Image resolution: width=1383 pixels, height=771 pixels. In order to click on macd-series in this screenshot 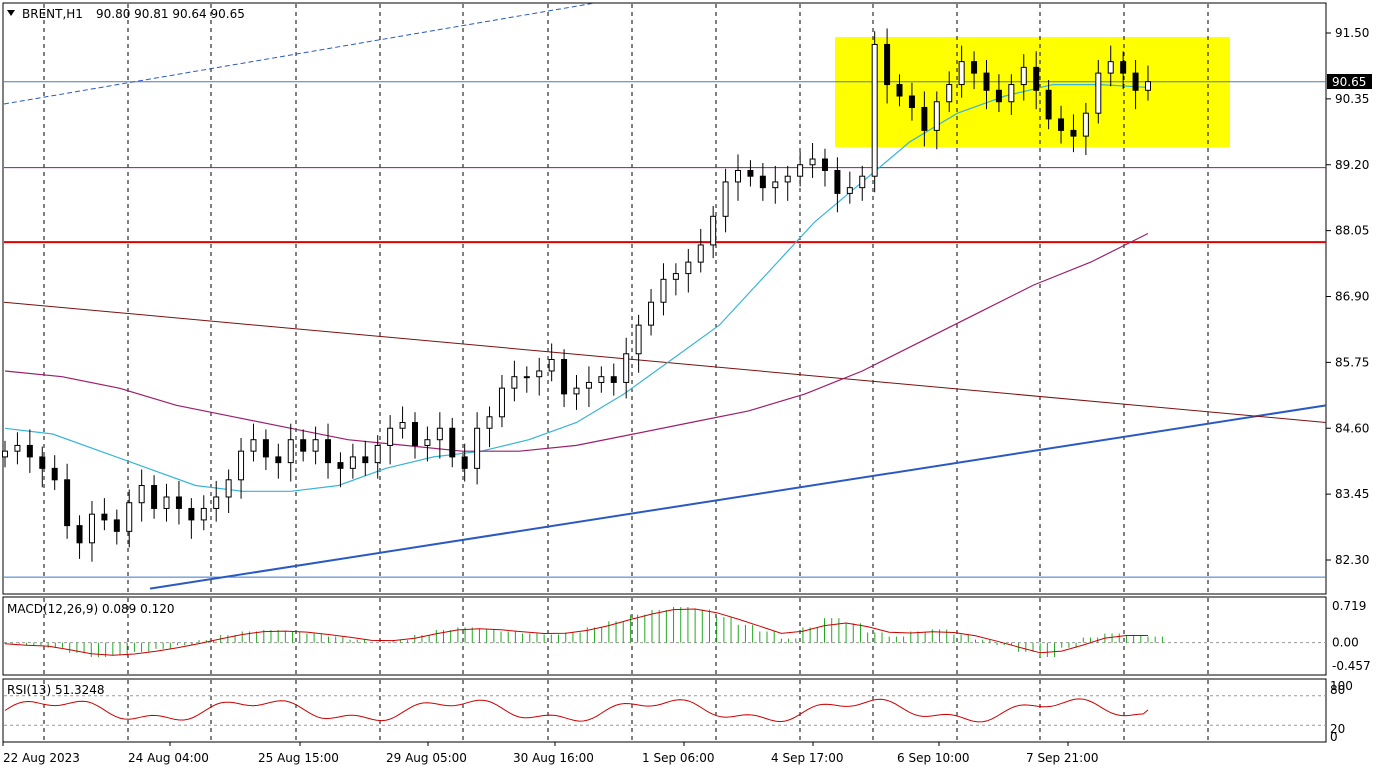, I will do `click(665, 631)`.